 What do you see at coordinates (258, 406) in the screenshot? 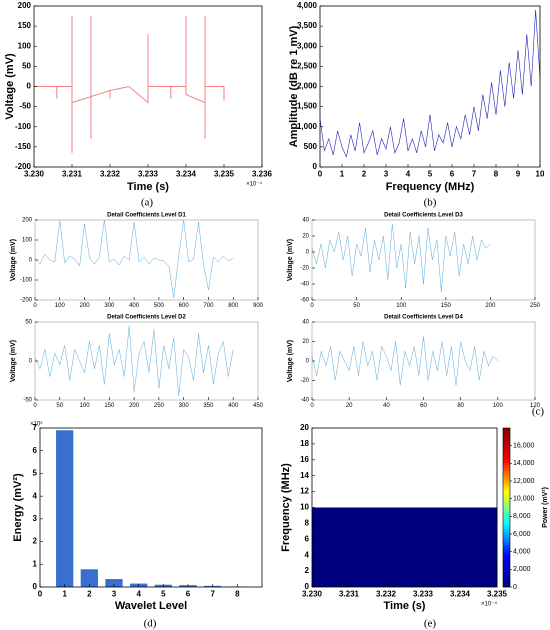
I see `x-tick-label: 450` at bounding box center [258, 406].